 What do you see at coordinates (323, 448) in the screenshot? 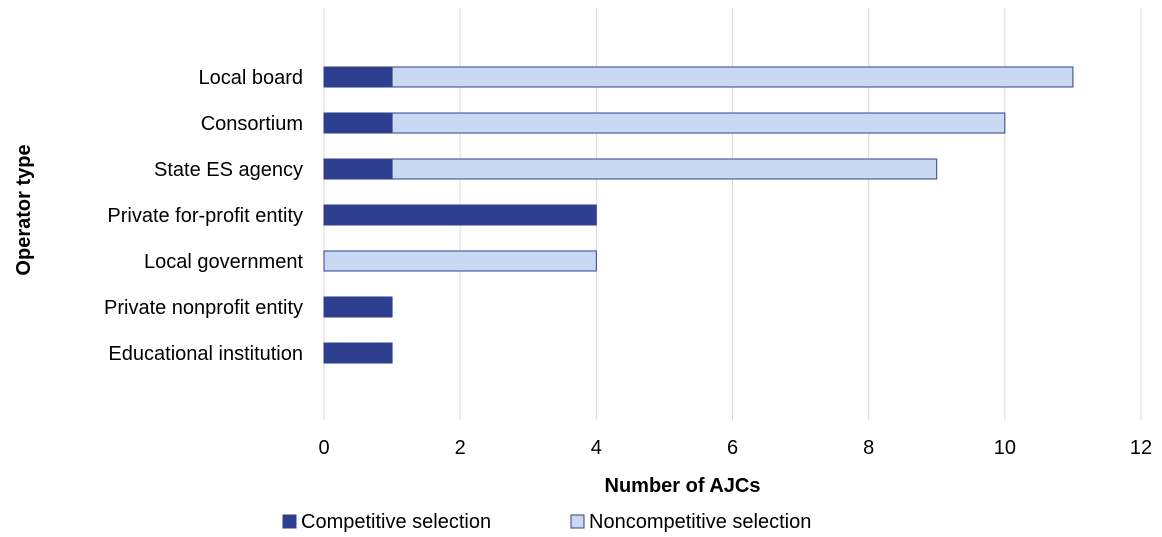
I see `x-tick-label-0: 0` at bounding box center [323, 448].